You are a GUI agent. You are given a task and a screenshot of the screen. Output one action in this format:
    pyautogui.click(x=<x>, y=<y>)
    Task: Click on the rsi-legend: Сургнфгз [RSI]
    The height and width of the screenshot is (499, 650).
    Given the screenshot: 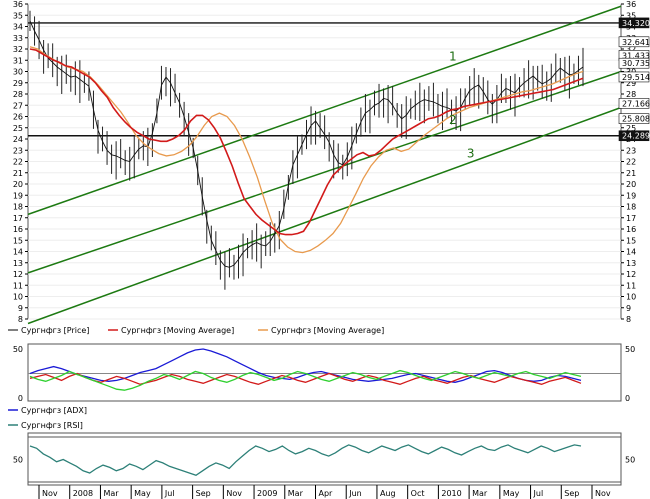 What is the action you would take?
    pyautogui.click(x=45, y=425)
    